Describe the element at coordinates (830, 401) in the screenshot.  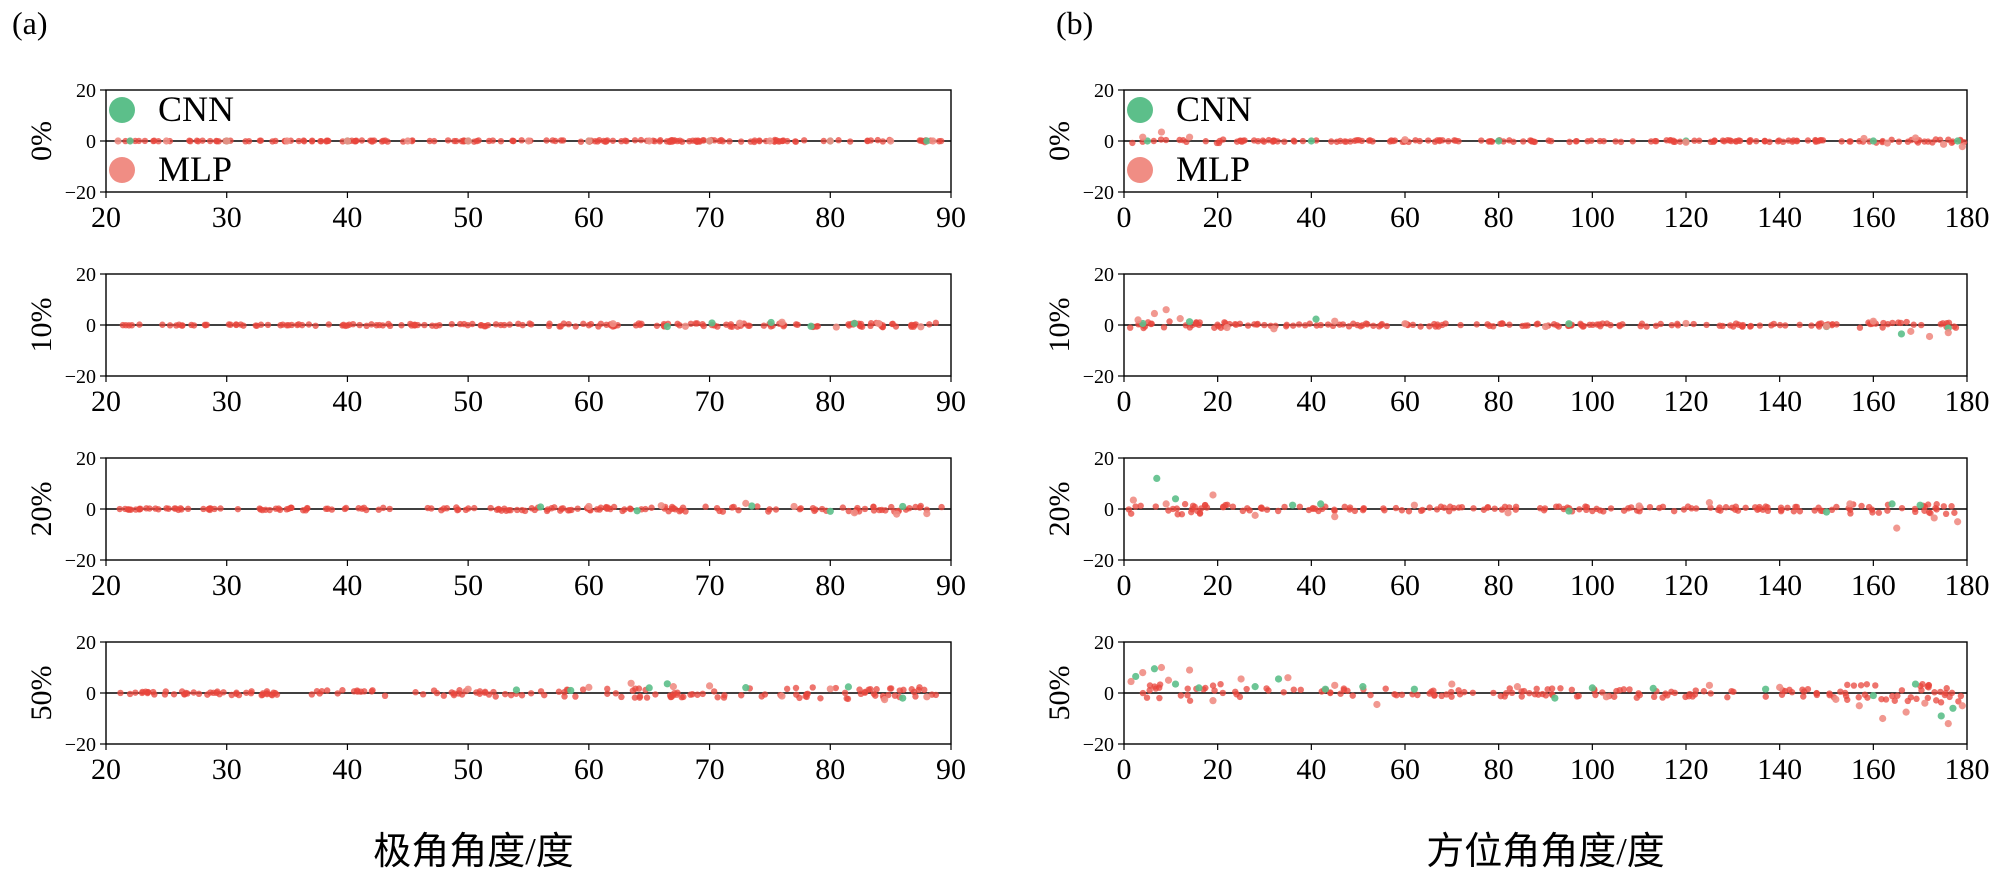
I see `x-tick-label: 80` at that location.